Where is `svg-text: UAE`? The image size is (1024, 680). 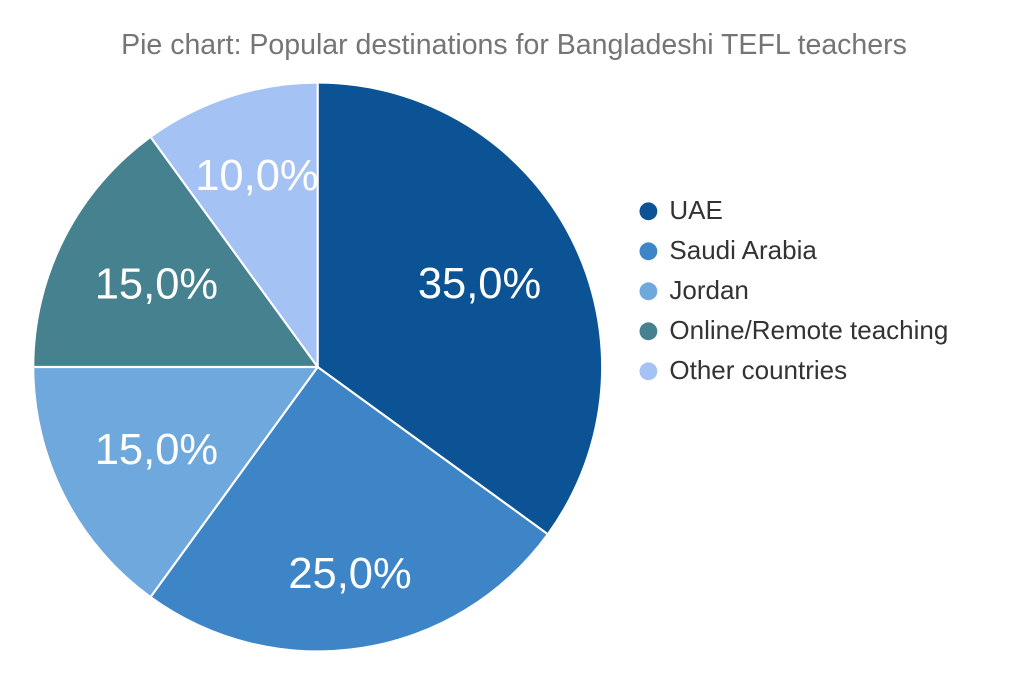 svg-text: UAE is located at coordinates (695, 210).